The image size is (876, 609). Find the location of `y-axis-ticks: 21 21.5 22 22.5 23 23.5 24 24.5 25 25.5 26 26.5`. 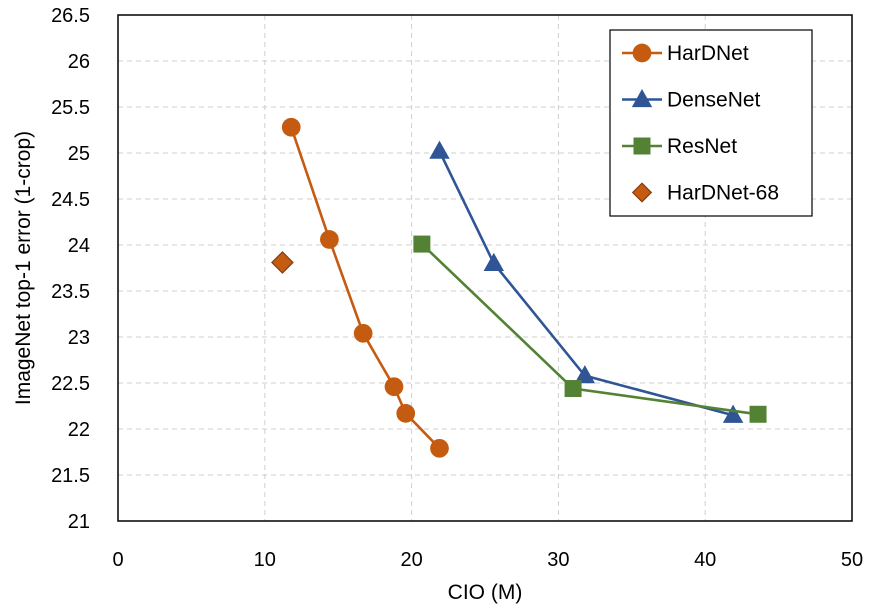

y-axis-ticks: 21 21.5 22 22.5 23 23.5 24 24.5 25 25.5 26 26.5 is located at coordinates (70, 269).